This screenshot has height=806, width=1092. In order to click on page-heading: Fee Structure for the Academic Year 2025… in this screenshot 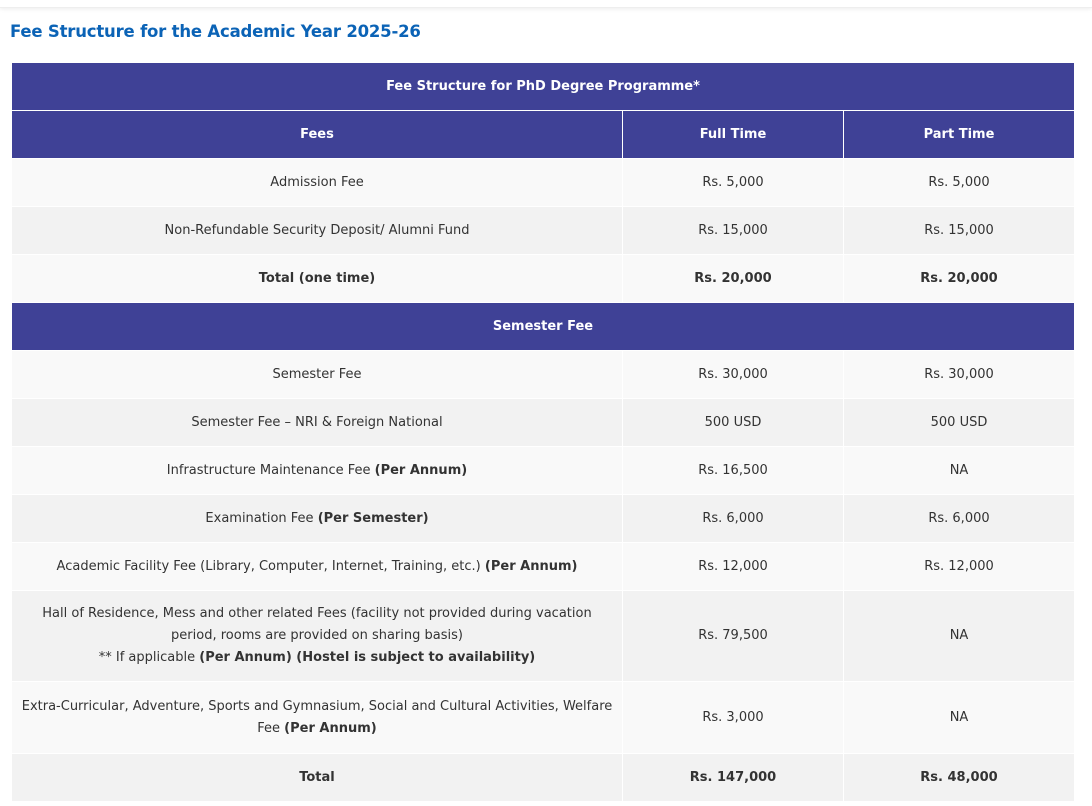, I will do `click(215, 31)`.